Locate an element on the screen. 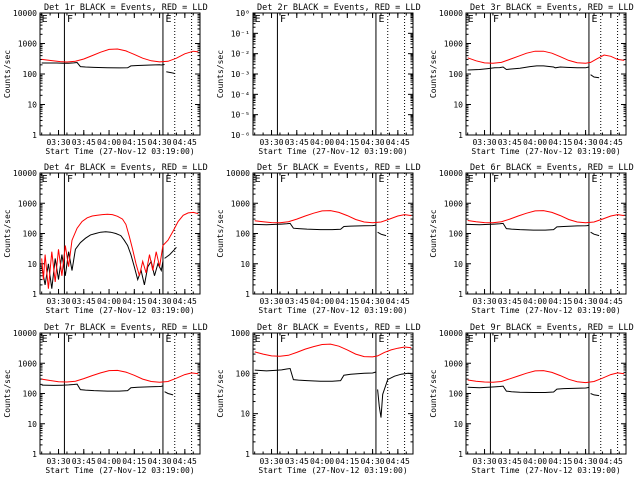  panel-title: Det 7r BLACK = Events, RED = LLD is located at coordinates (126, 328).